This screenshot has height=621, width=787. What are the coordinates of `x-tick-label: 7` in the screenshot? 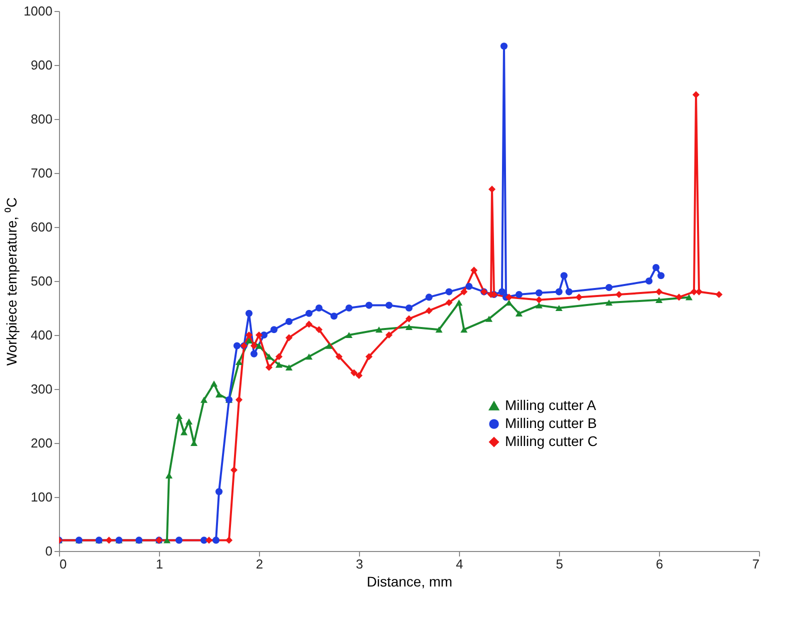 It's located at (756, 564).